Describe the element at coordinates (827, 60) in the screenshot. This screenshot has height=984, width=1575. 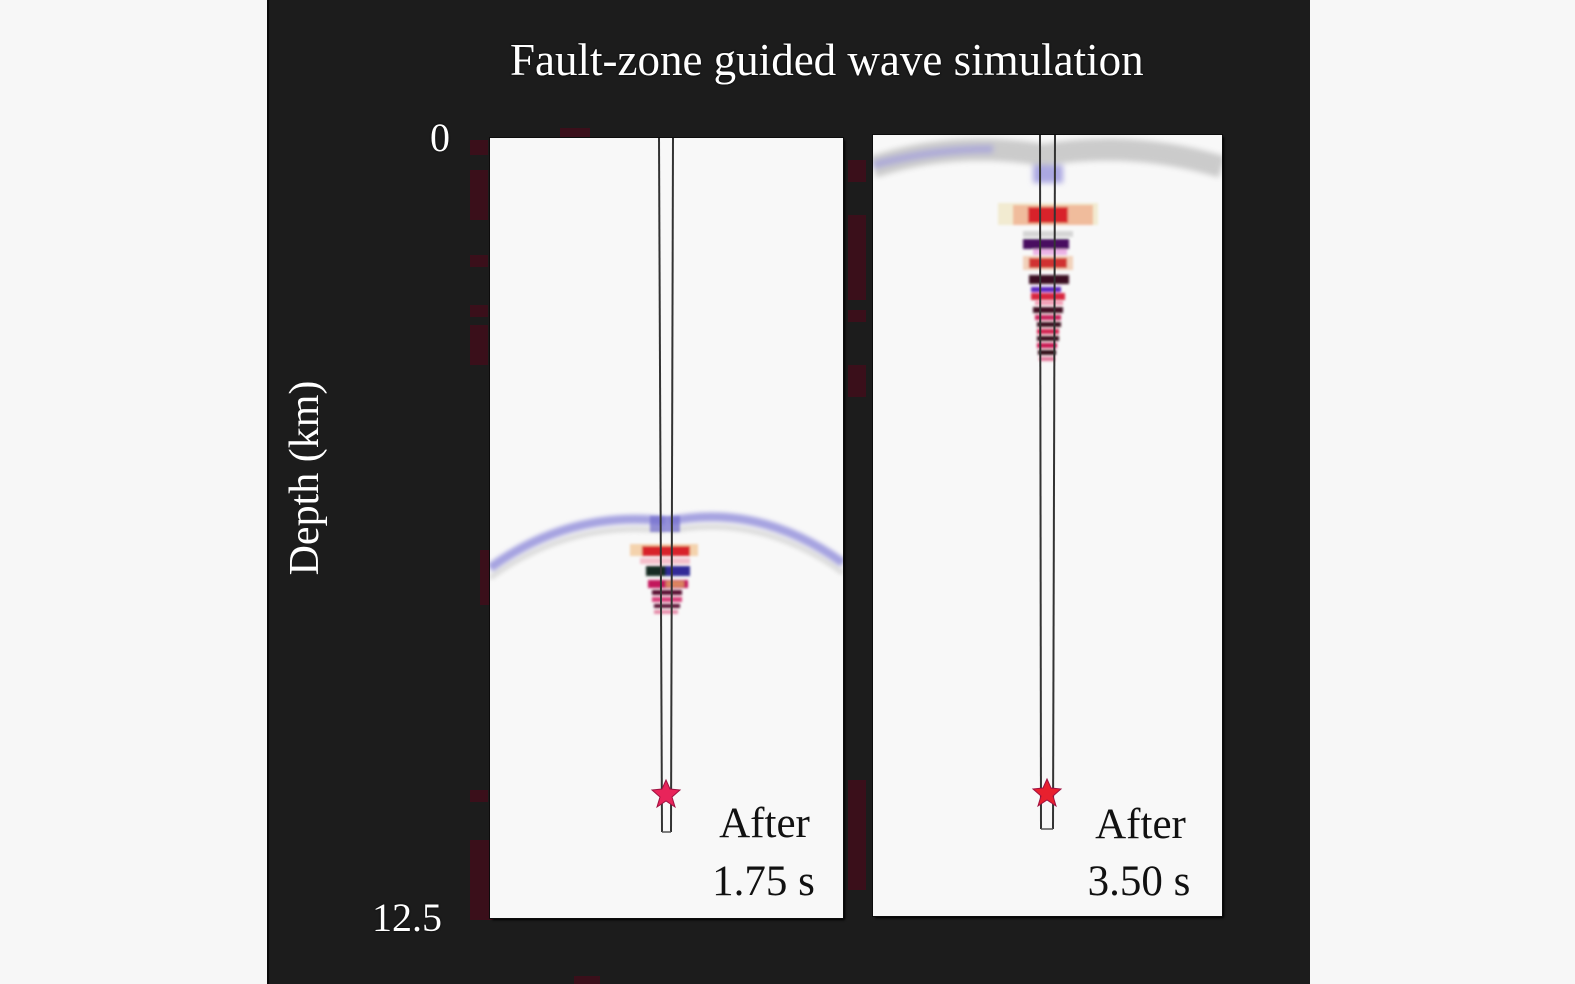
I see `figure-title: Fault-zone guided wave simulation` at that location.